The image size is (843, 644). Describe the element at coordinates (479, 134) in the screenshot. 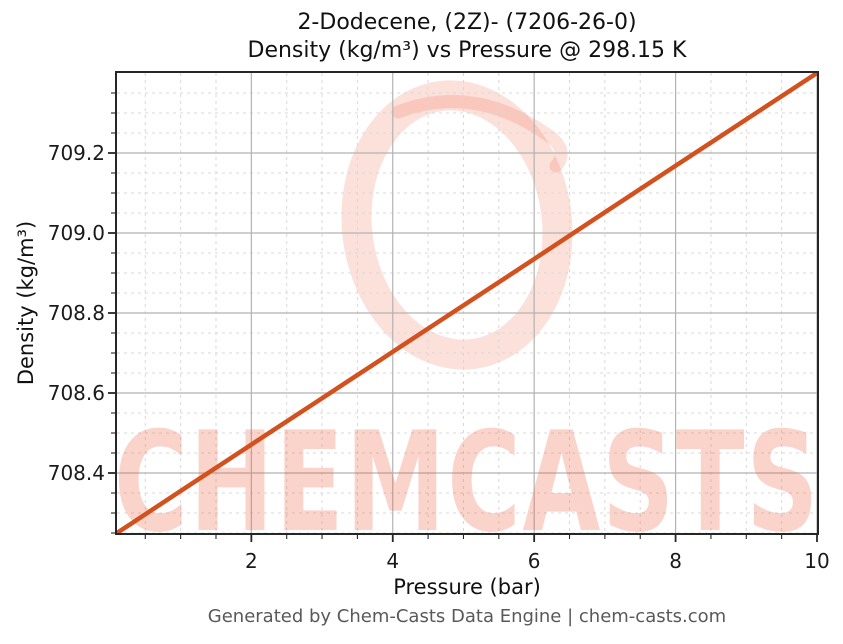

I see `watermark-ring-swoosh-icon` at that location.